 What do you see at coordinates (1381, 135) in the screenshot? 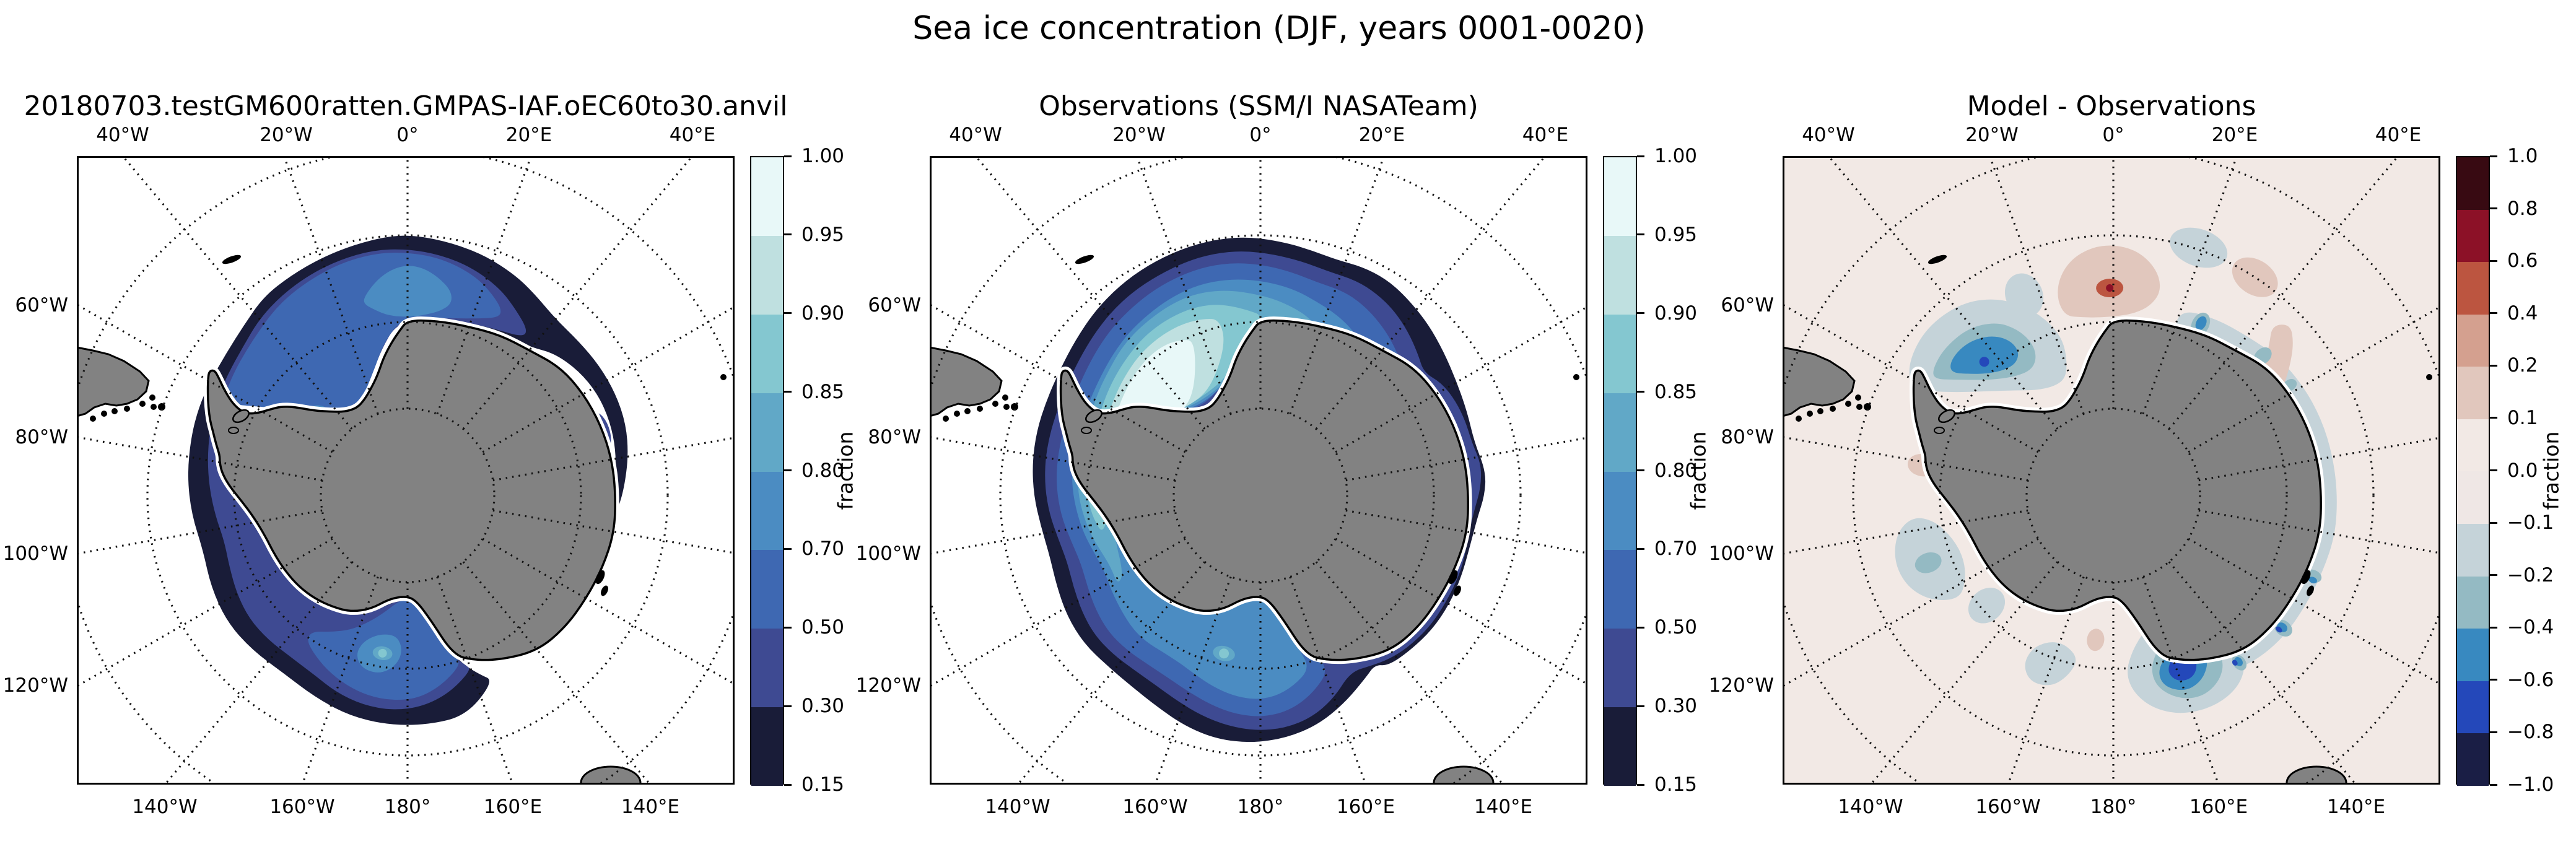
I see `top-axis-label: 20°E` at bounding box center [1381, 135].